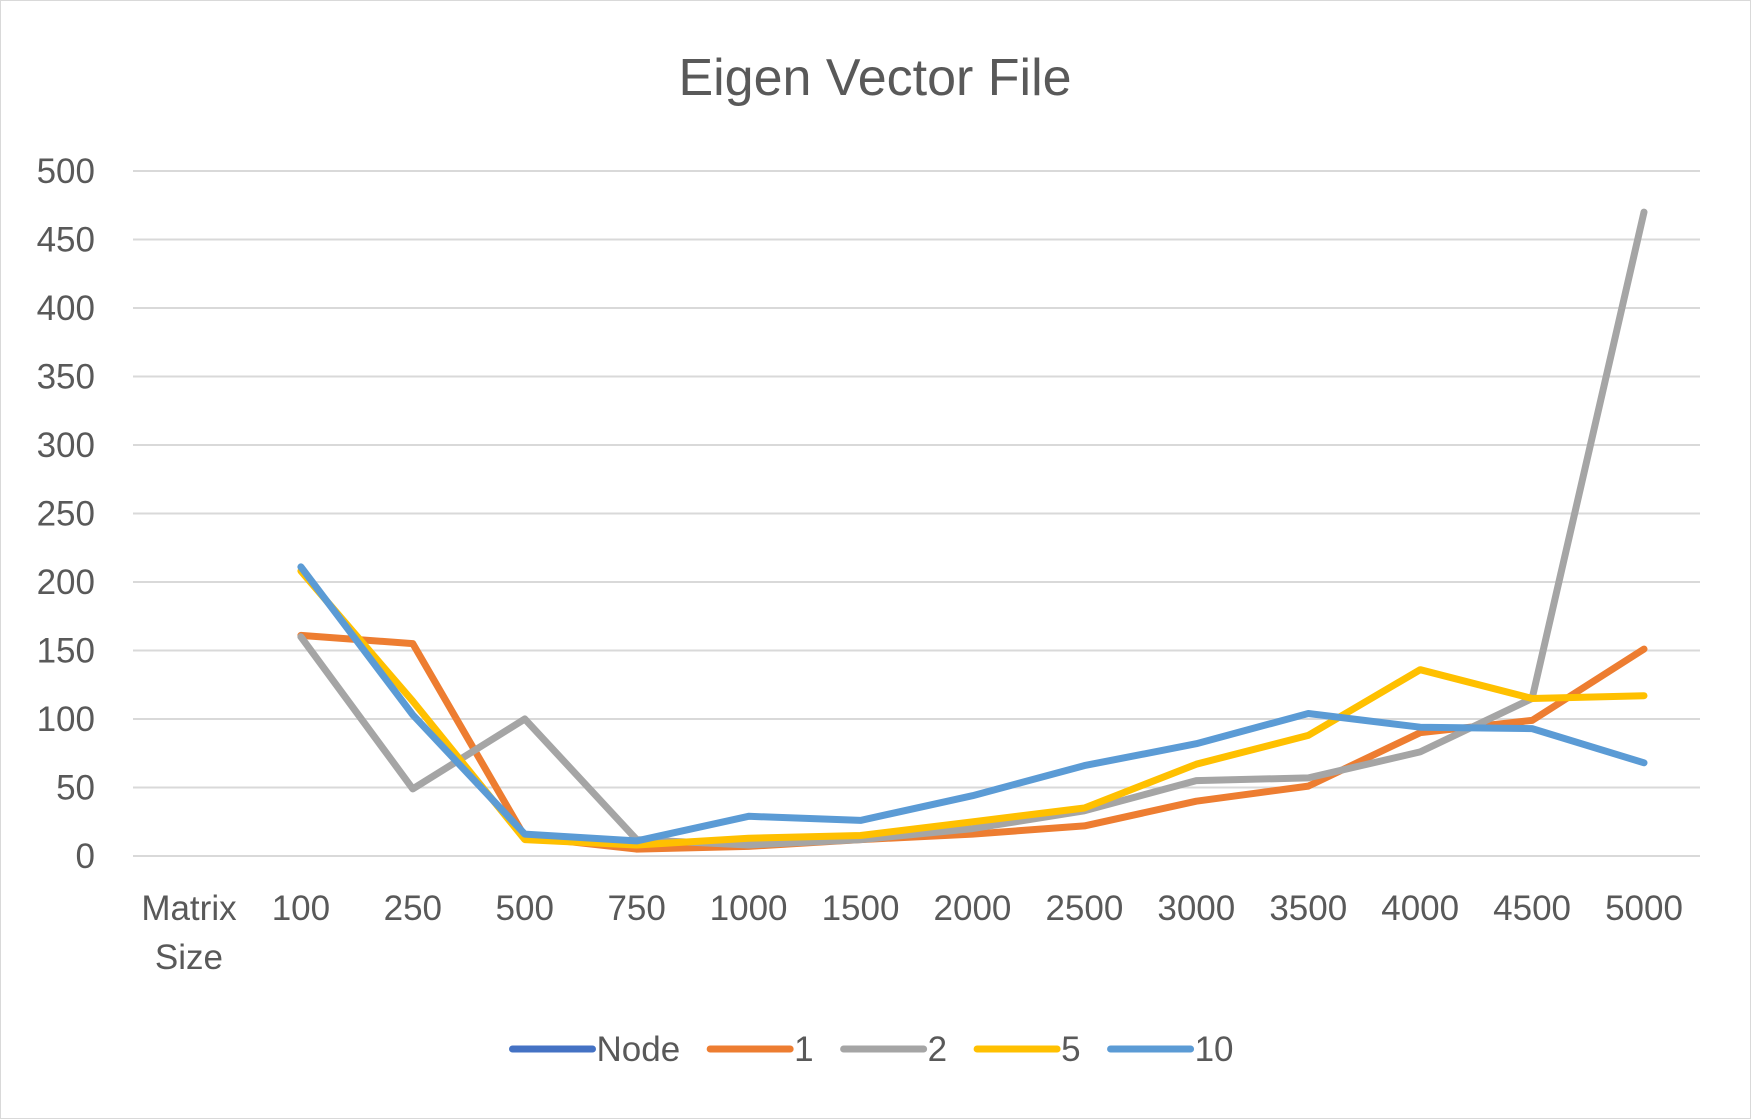 Image resolution: width=1751 pixels, height=1119 pixels. I want to click on y-tick-label: 0, so click(85, 856).